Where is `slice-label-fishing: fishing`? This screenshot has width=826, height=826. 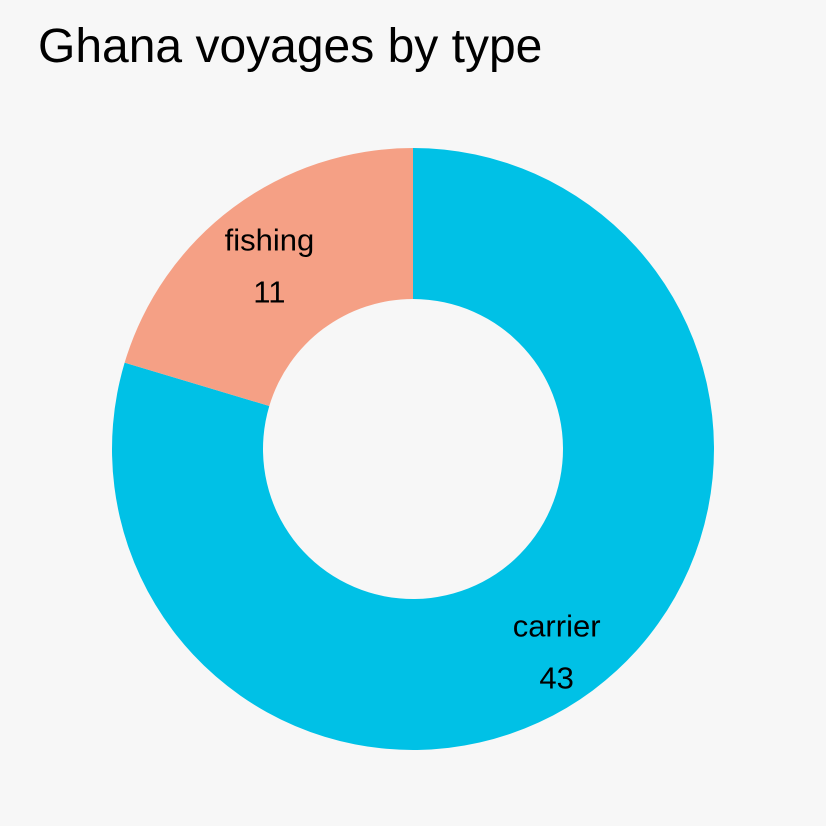
slice-label-fishing: fishing is located at coordinates (270, 240).